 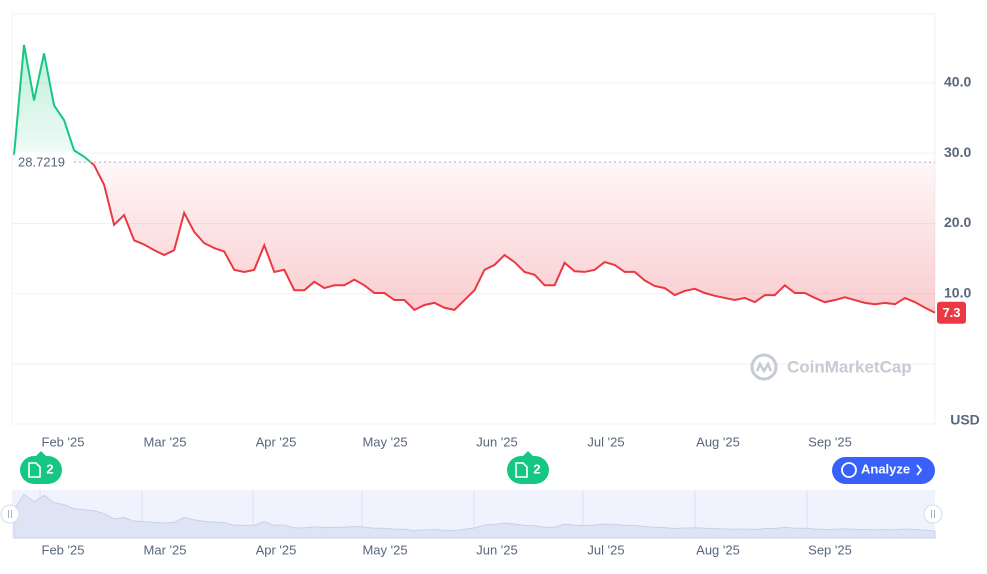 What do you see at coordinates (605, 441) in the screenshot?
I see `x-tick-label: Jul '25` at bounding box center [605, 441].